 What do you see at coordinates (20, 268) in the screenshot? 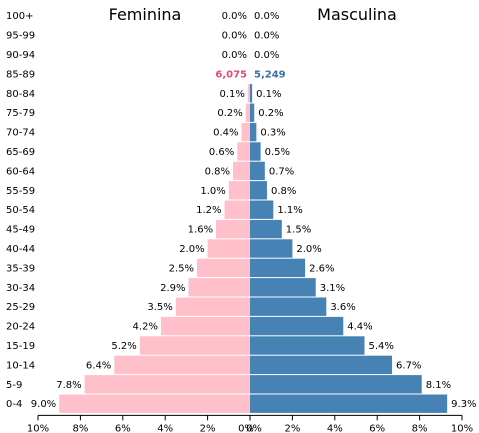
I see `age-label-35-39: 35-39` at bounding box center [20, 268].